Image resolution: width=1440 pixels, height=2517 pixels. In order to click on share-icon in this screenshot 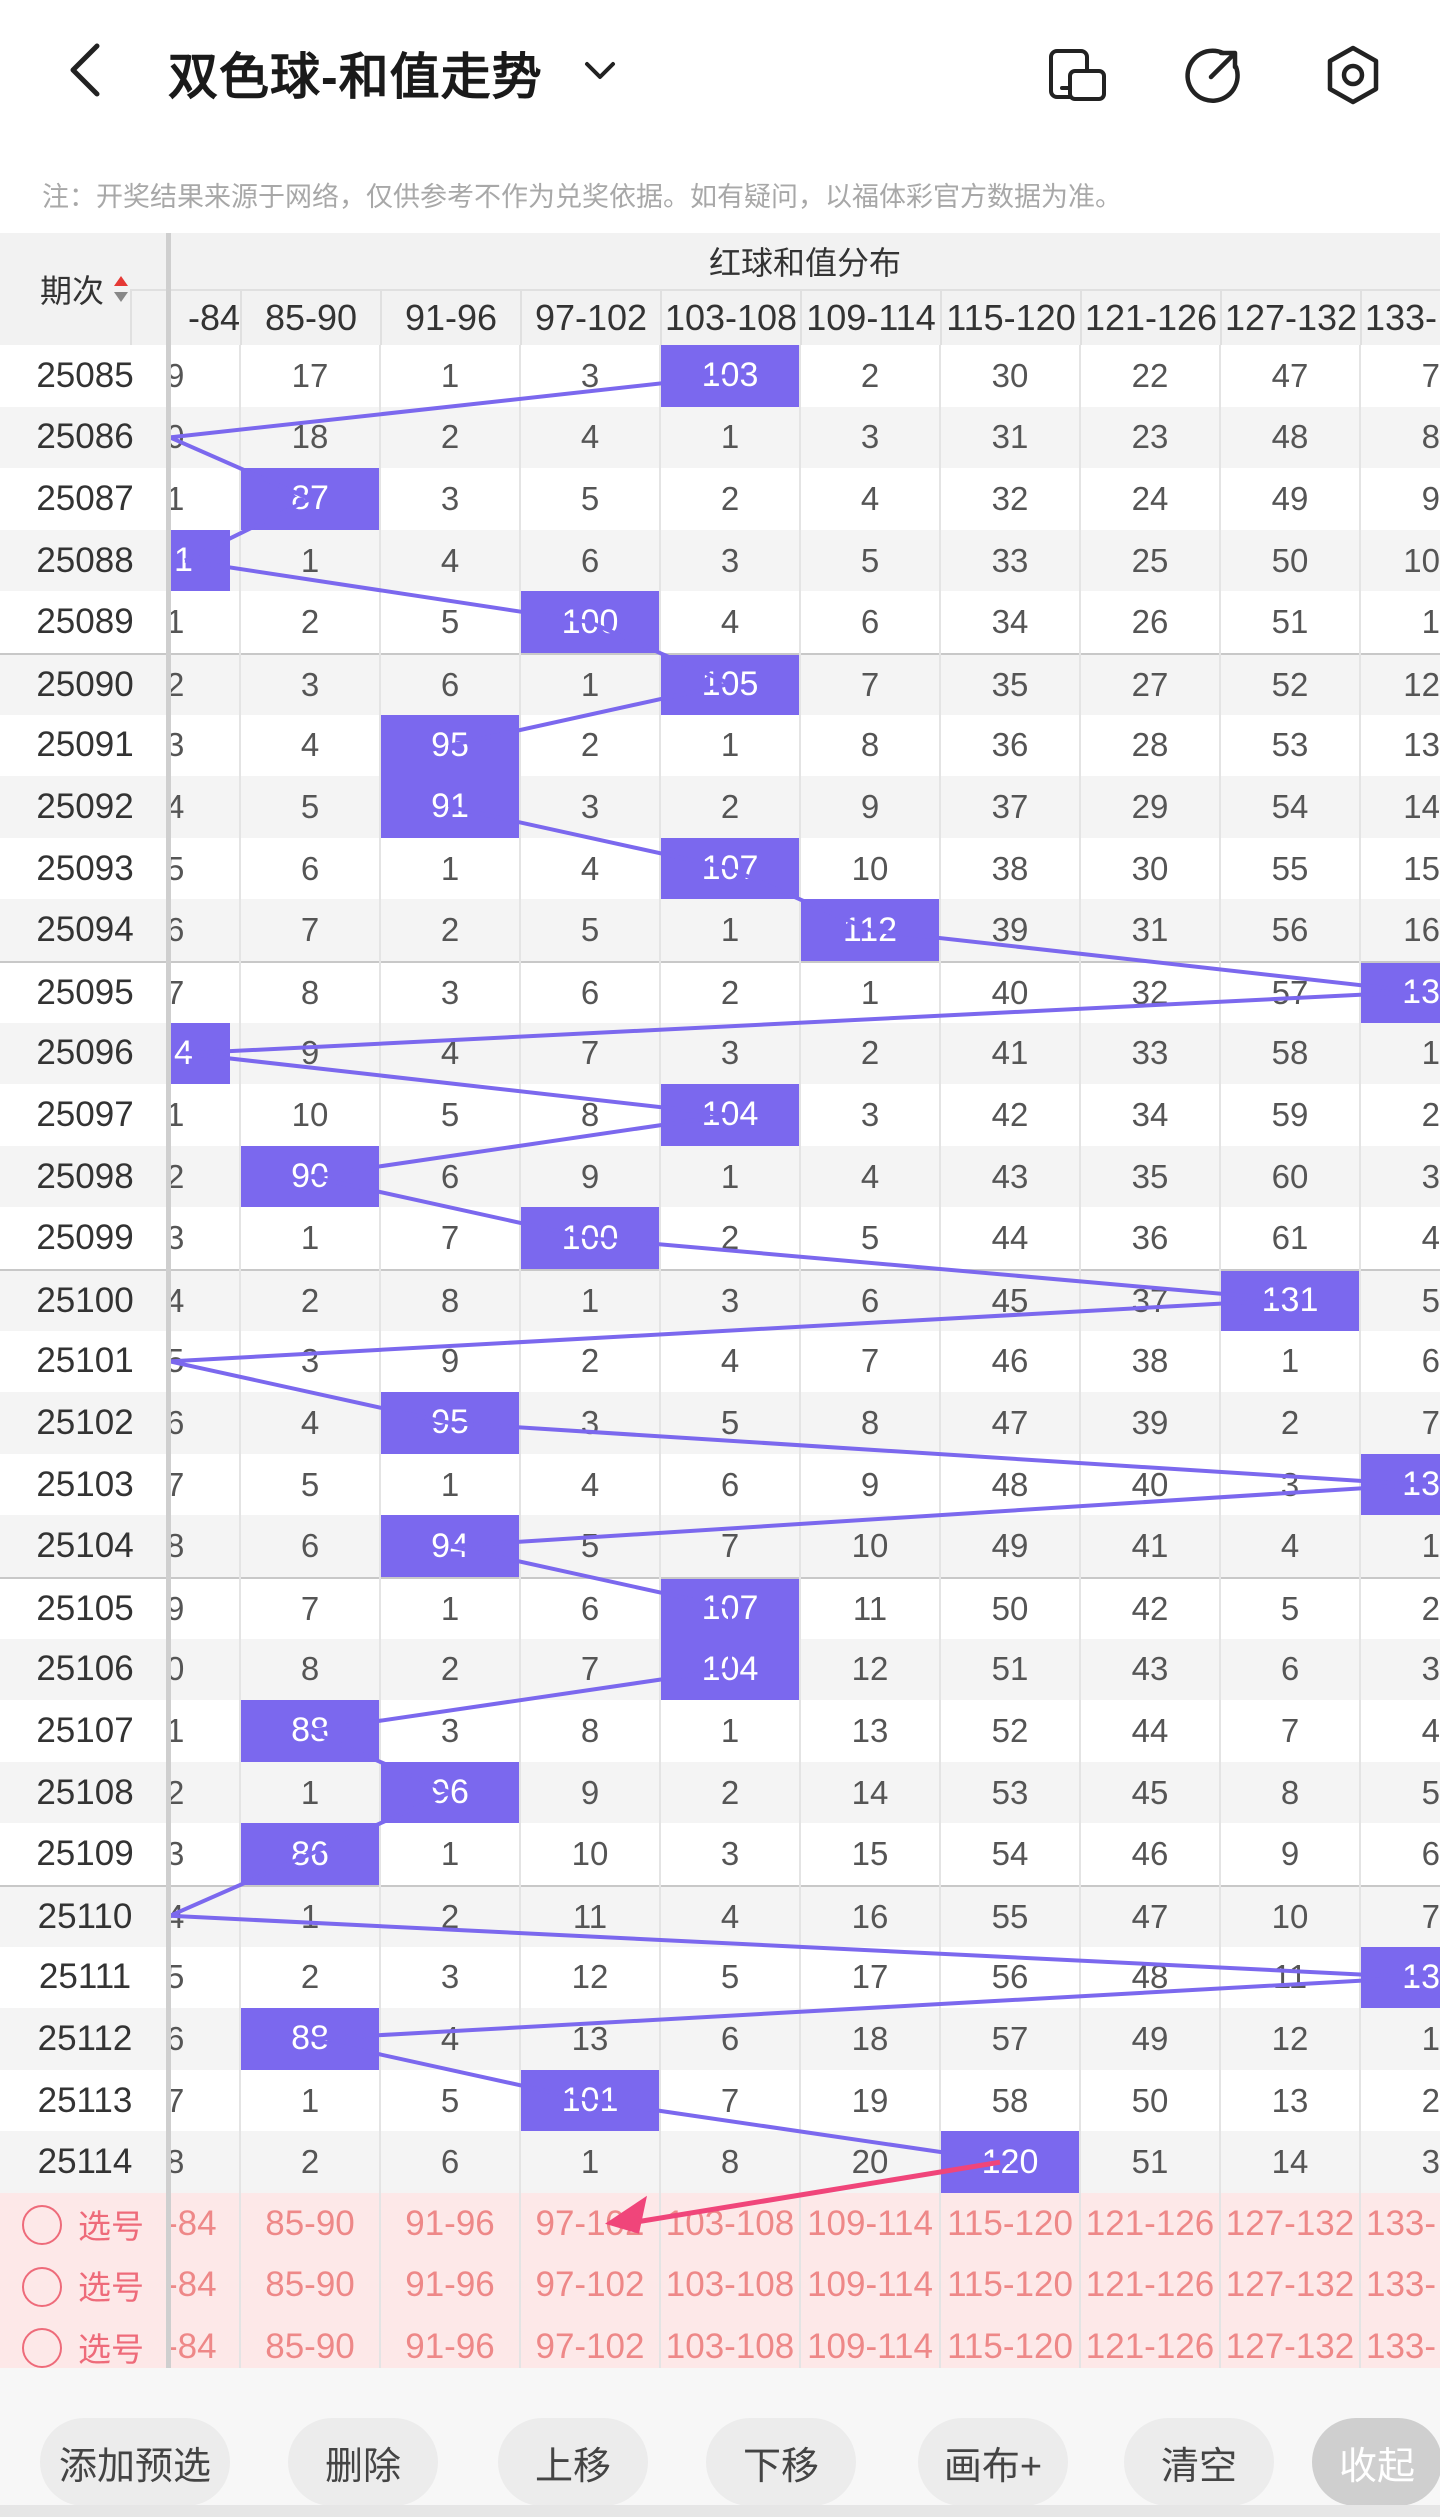, I will do `click(1212, 75)`.